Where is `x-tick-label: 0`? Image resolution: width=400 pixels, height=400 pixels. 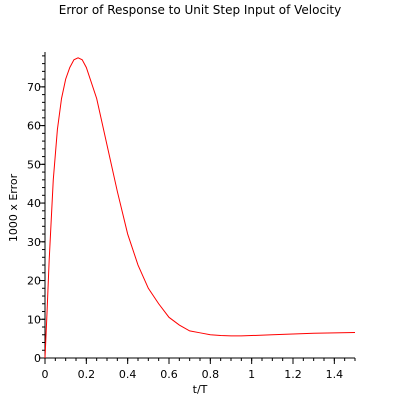
x-tick-label: 0 is located at coordinates (45, 374).